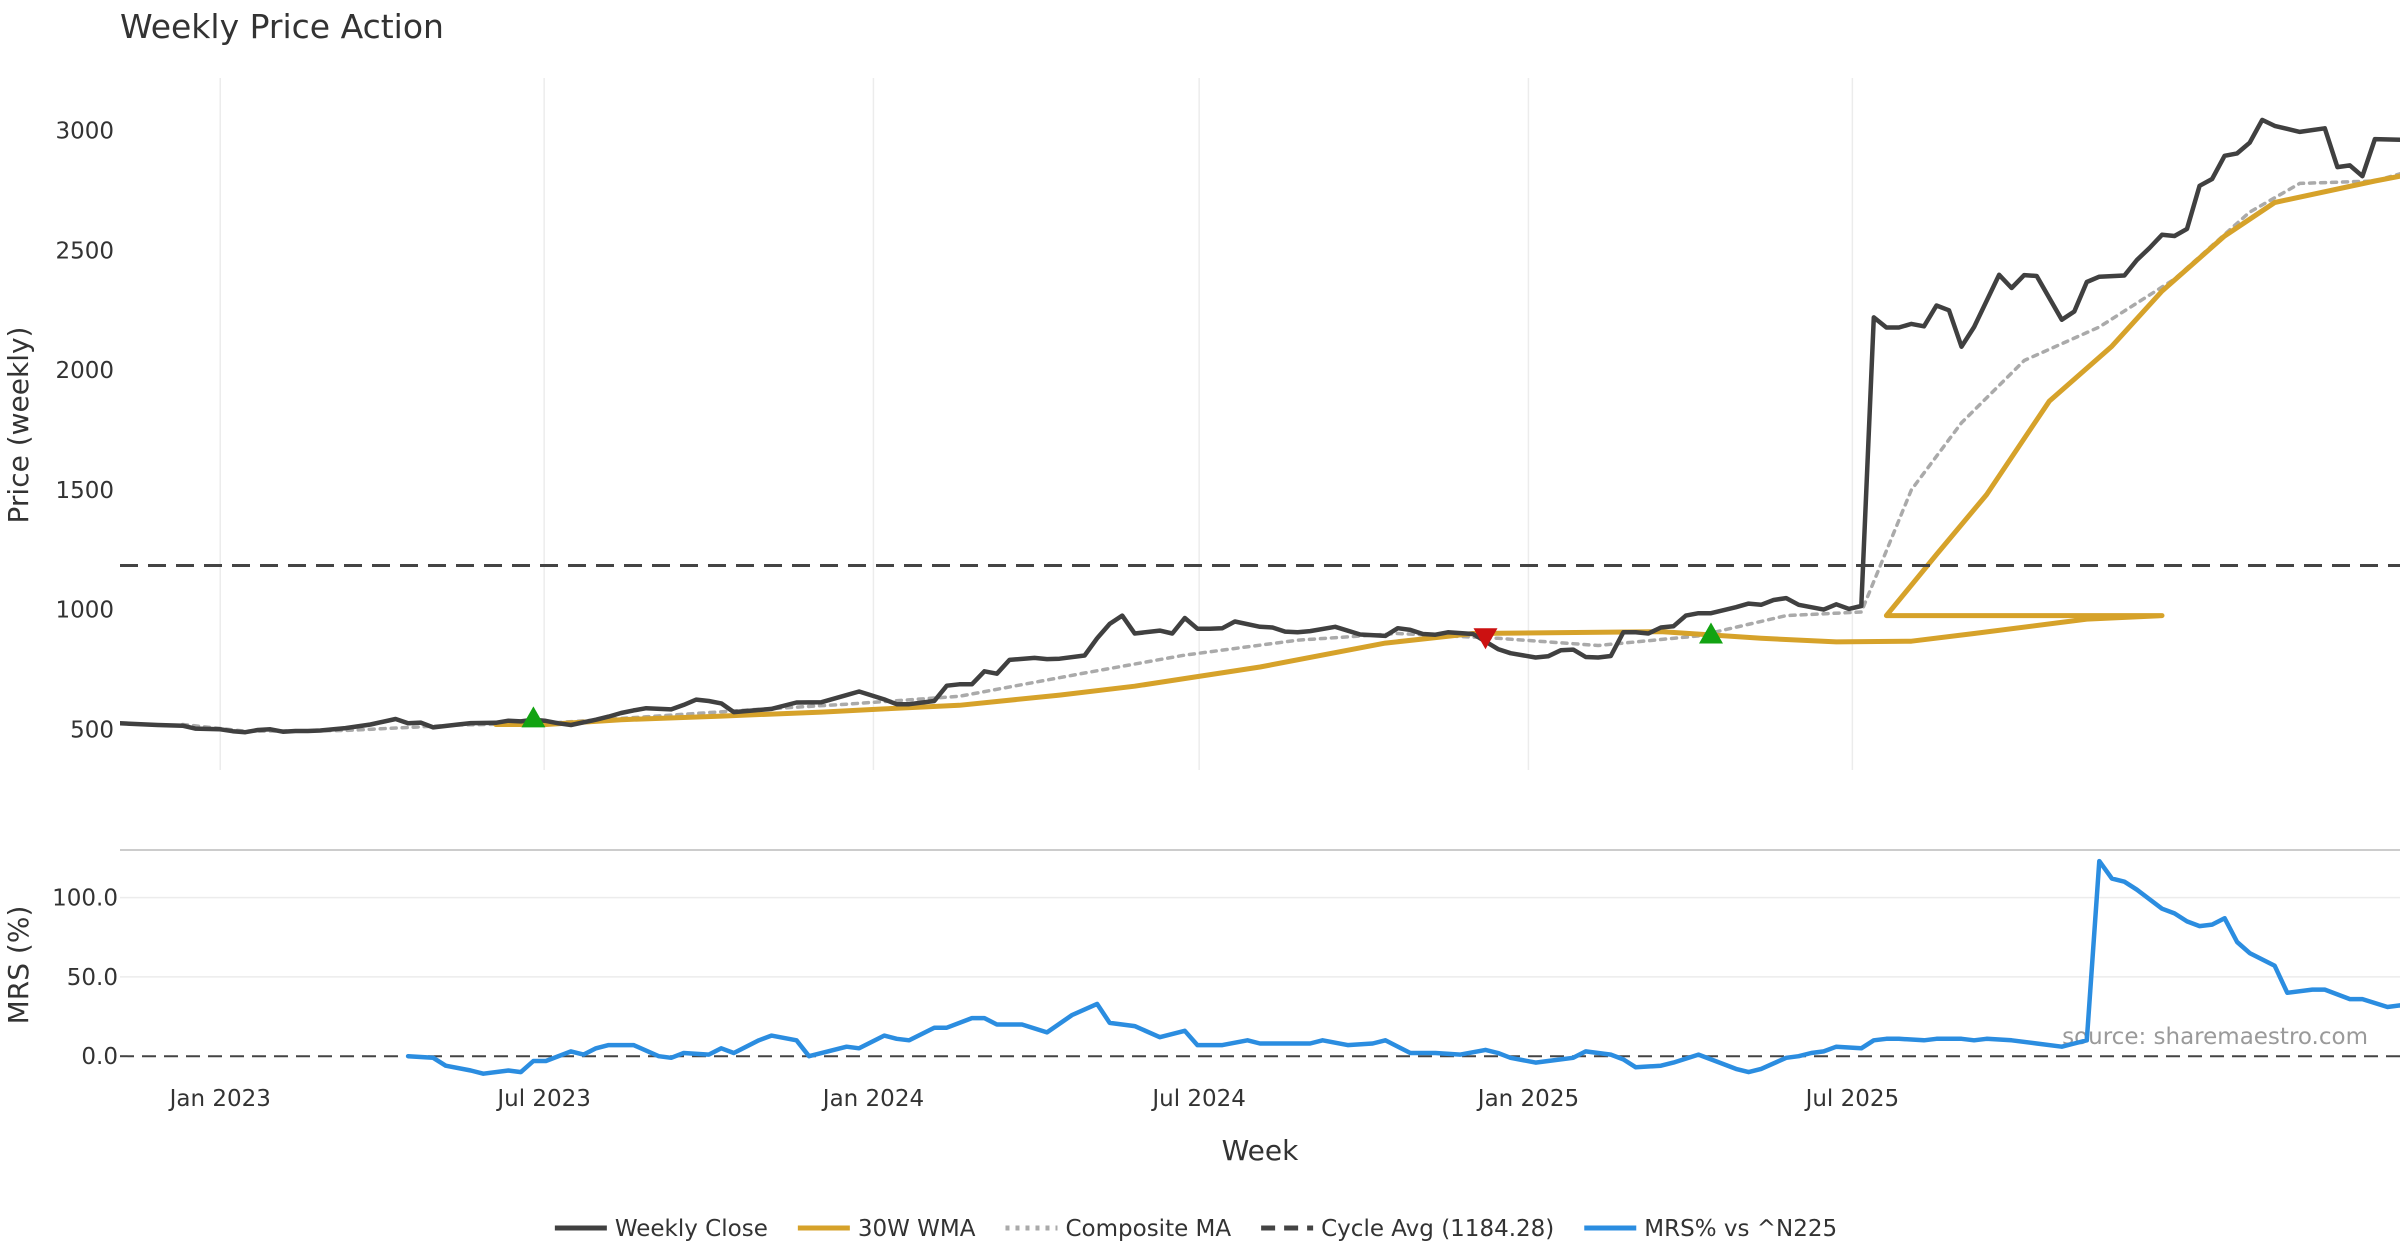 The width and height of the screenshot is (2400, 1260). Describe the element at coordinates (18, 425) in the screenshot. I see `price-axis-title: Price (weekly)` at that location.